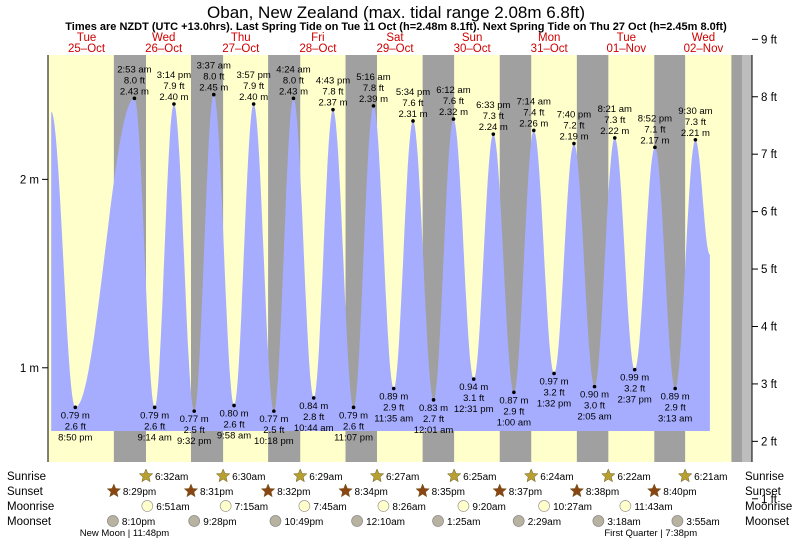  What do you see at coordinates (769, 442) in the screenshot?
I see `y-tick-label-ft: 2 ft` at bounding box center [769, 442].